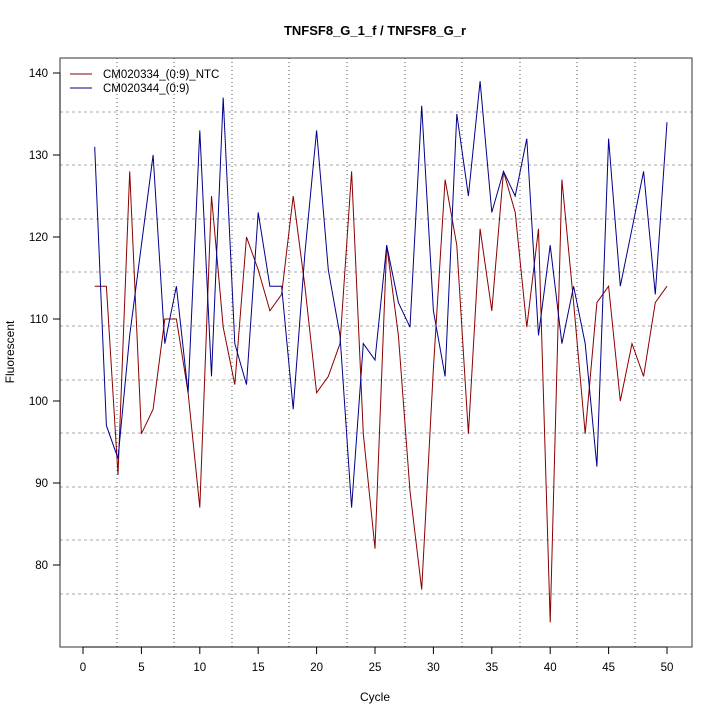  I want to click on chart-title: TNFSF8_G_1_f / TNFSF8_G_r, so click(375, 30).